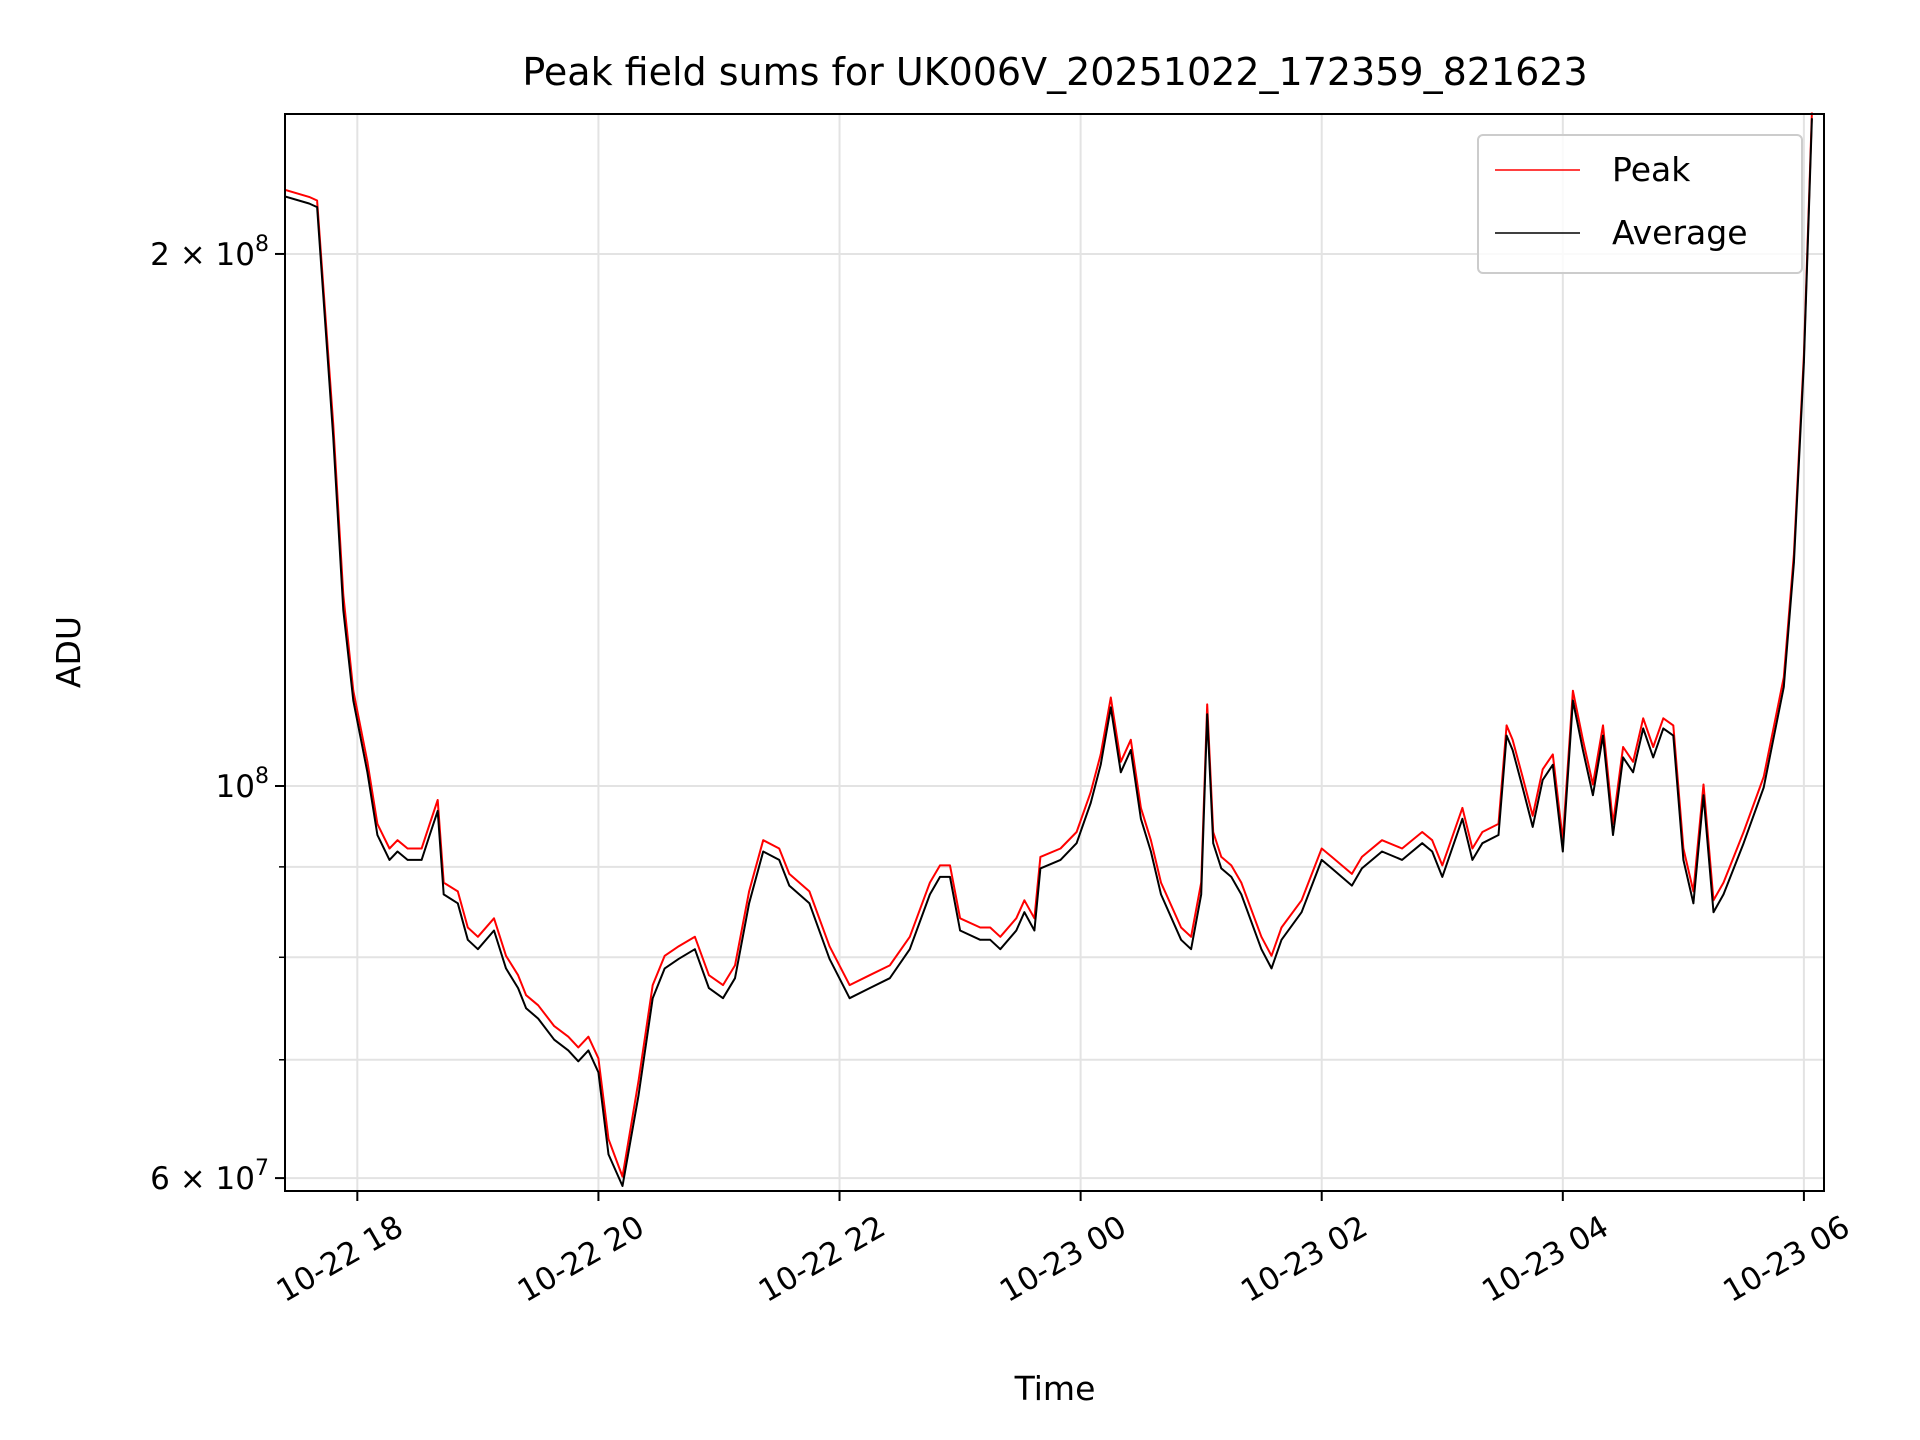  Describe the element at coordinates (209, 1176) in the screenshot. I see `y-tick-label: 6 × 107` at that location.